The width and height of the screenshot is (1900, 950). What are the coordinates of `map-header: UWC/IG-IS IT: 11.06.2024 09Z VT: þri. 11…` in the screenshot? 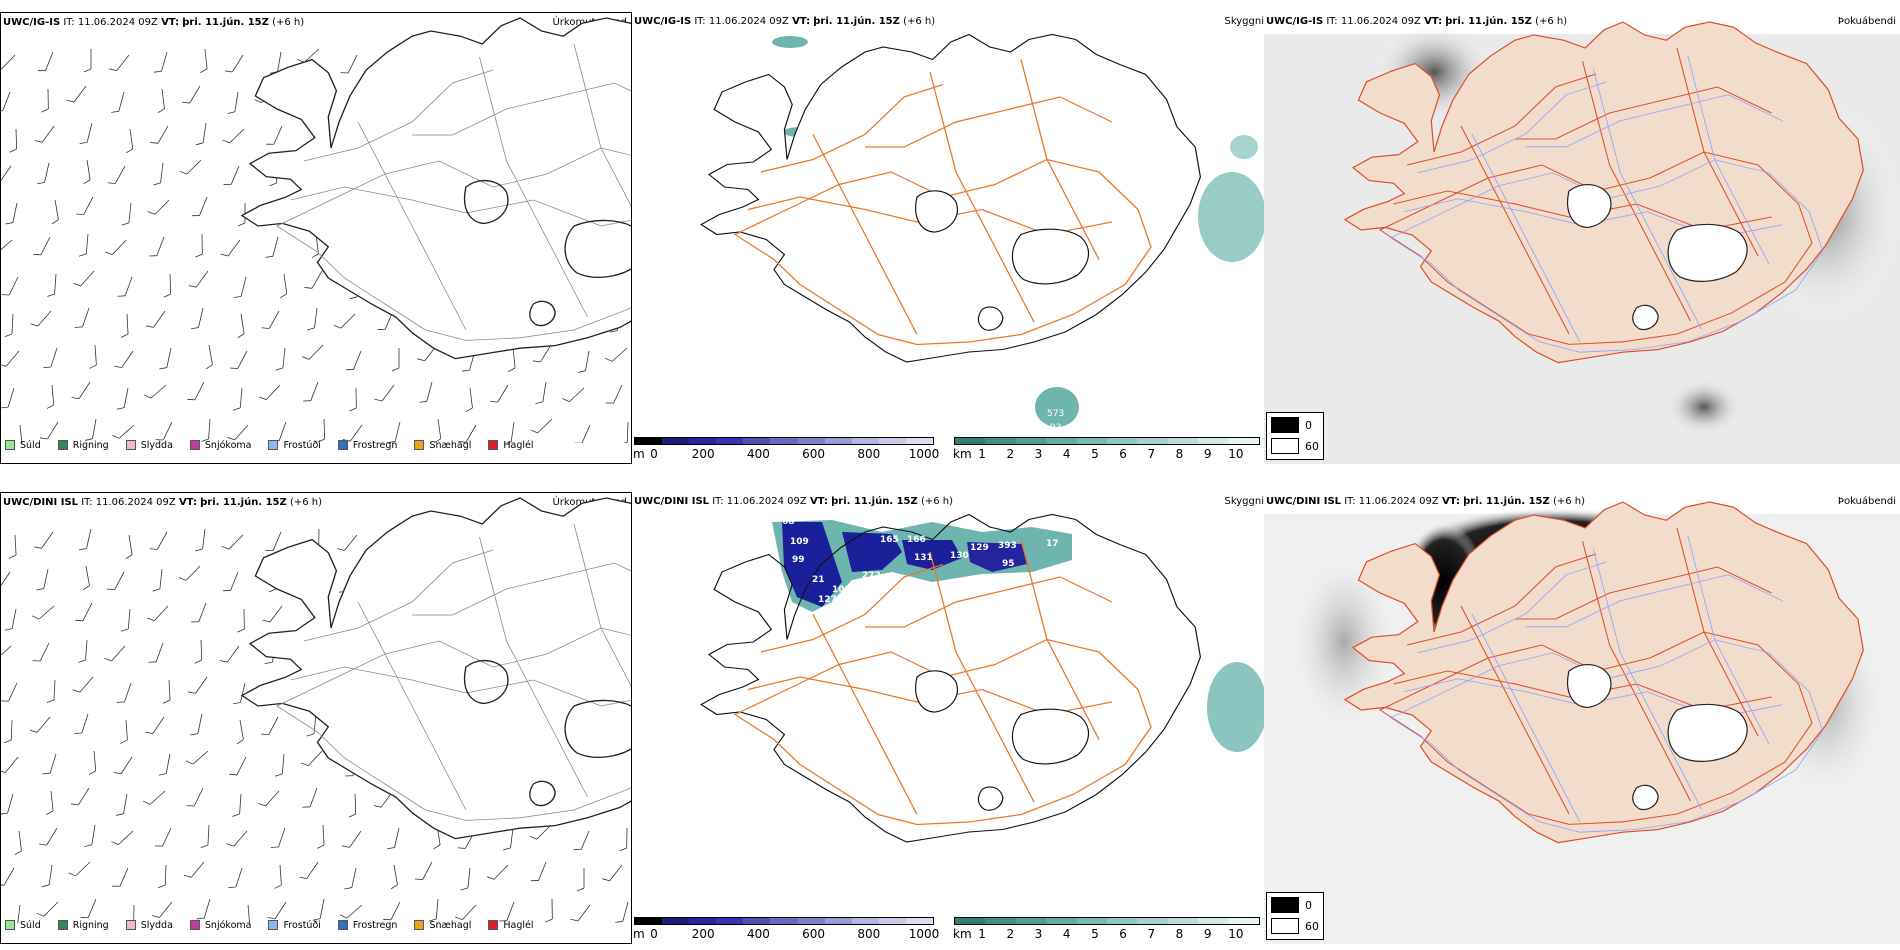 It's located at (154, 22).